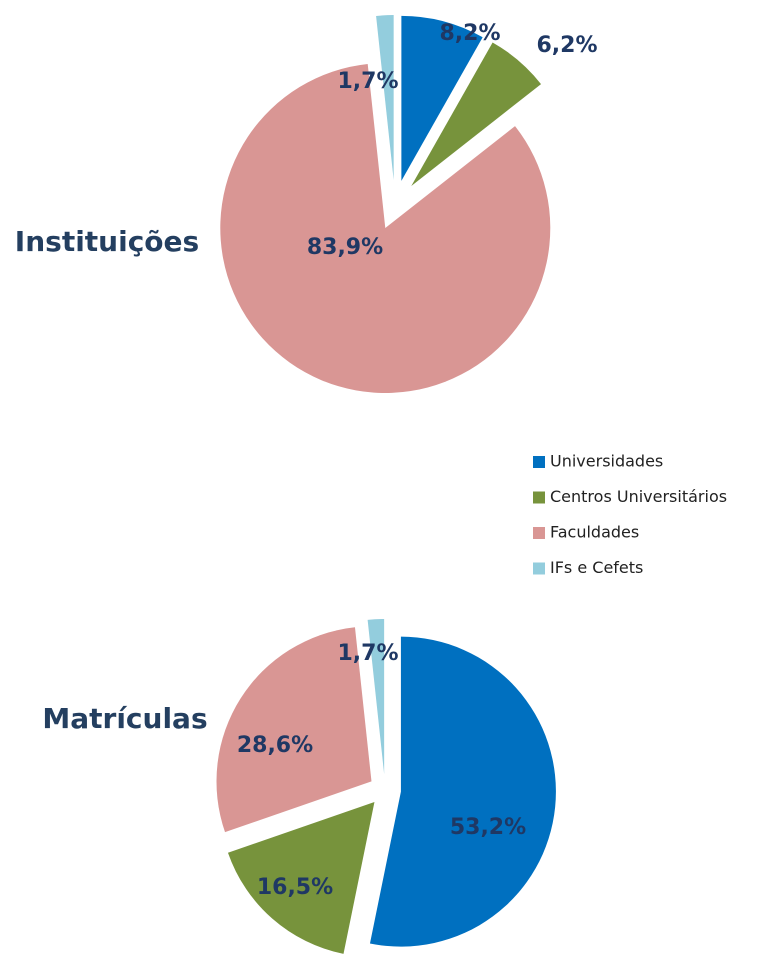 The height and width of the screenshot is (963, 772). What do you see at coordinates (275, 745) in the screenshot?
I see `data-label: 28,6%` at bounding box center [275, 745].